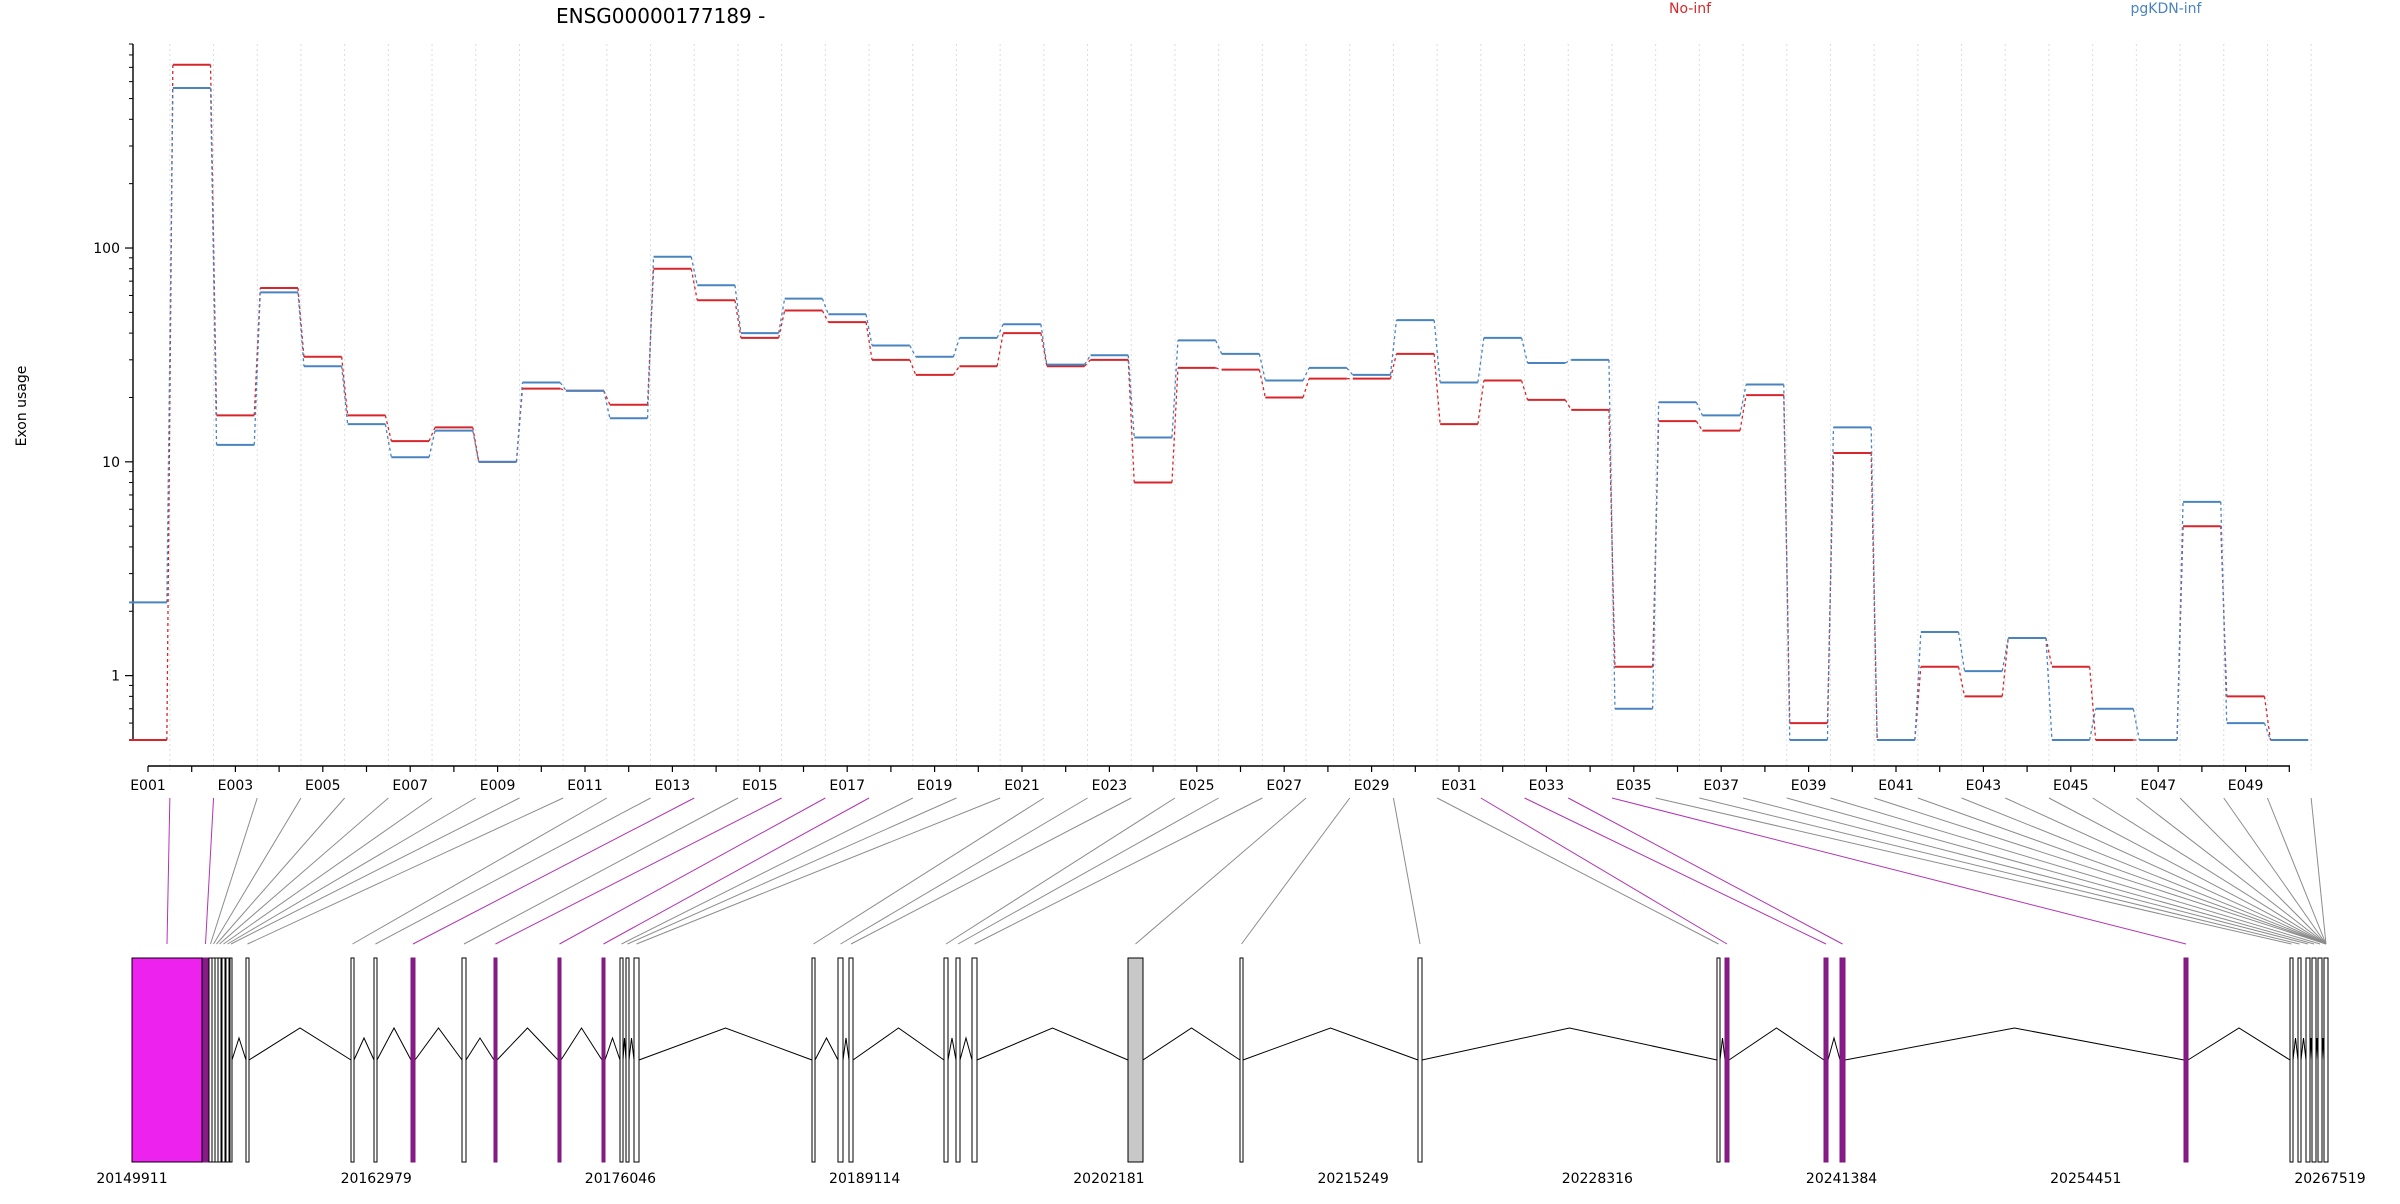 This screenshot has height=1204, width=2400. I want to click on exon-connector-e011, so click(480, 871).